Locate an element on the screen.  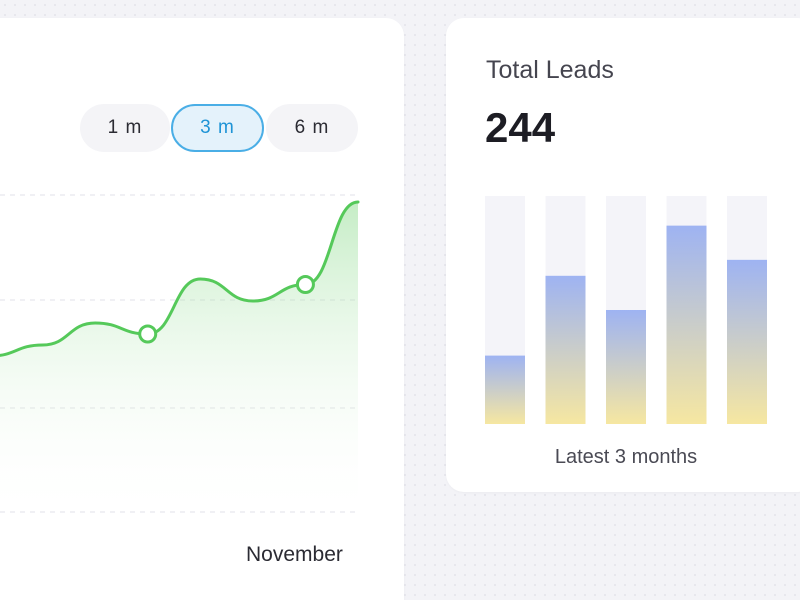
leads-bar-chart is located at coordinates (626, 310).